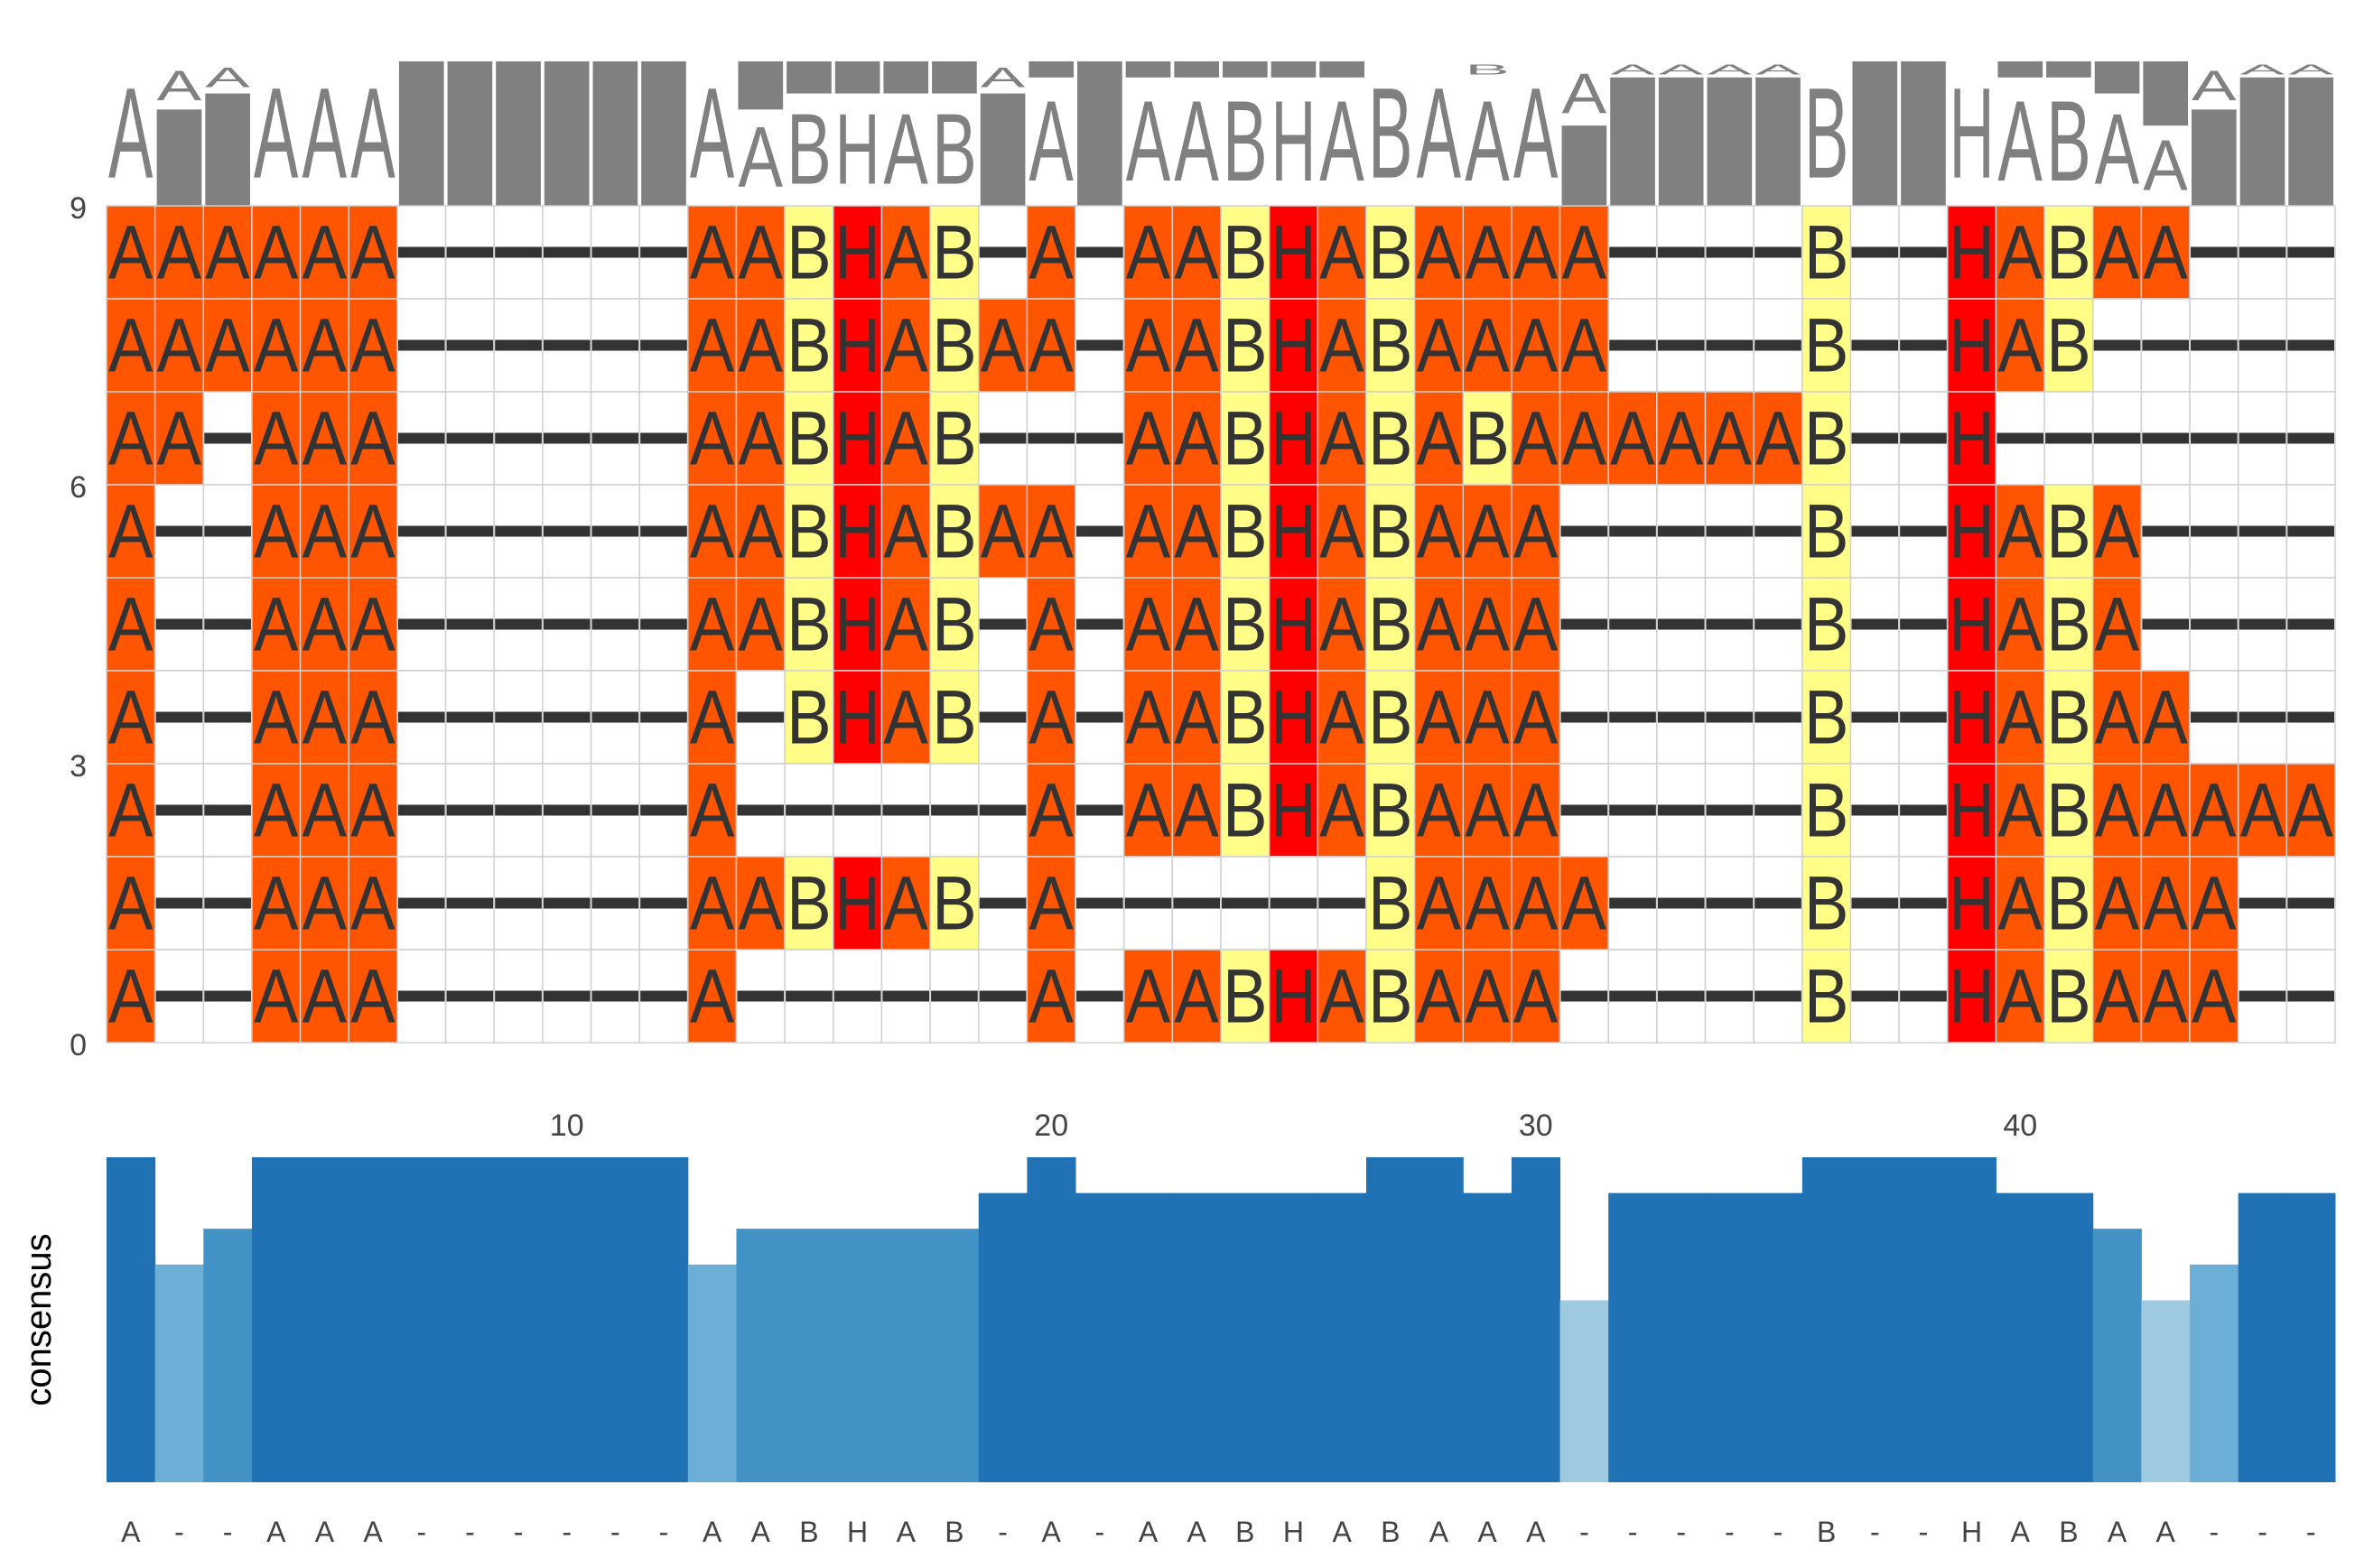 Image resolution: width=2355 pixels, height=1568 pixels. Describe the element at coordinates (1294, 142) in the screenshot. I see `logo-glyph: H` at that location.